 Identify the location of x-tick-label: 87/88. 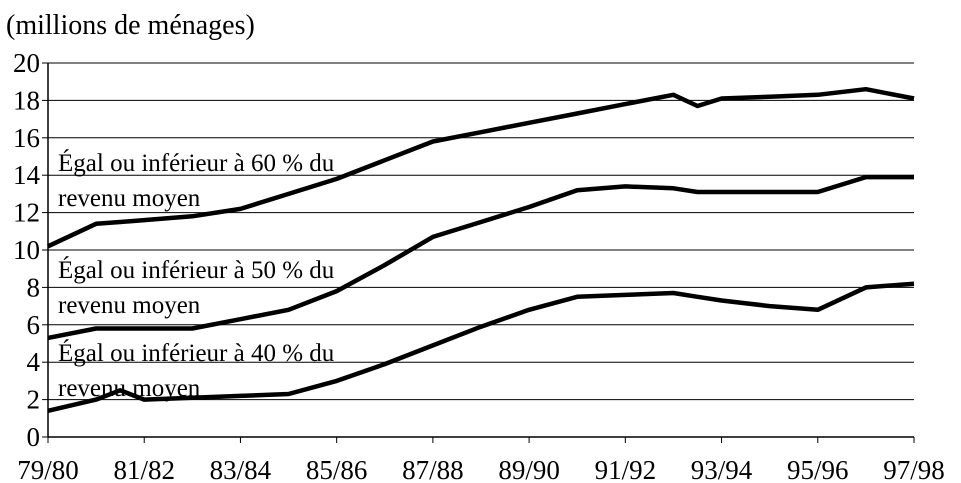
(433, 469).